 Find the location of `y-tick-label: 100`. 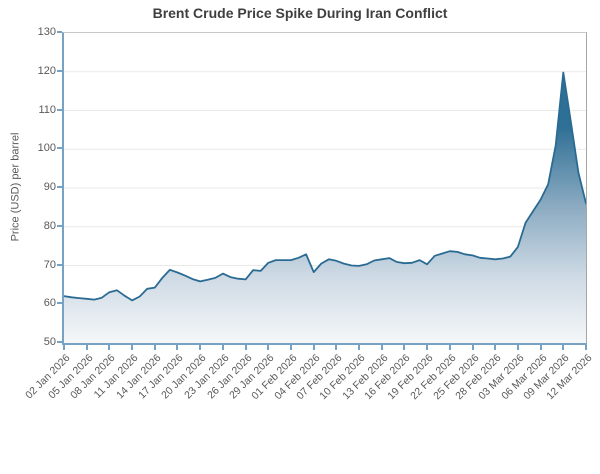

y-tick-label: 100 is located at coordinates (46, 148).